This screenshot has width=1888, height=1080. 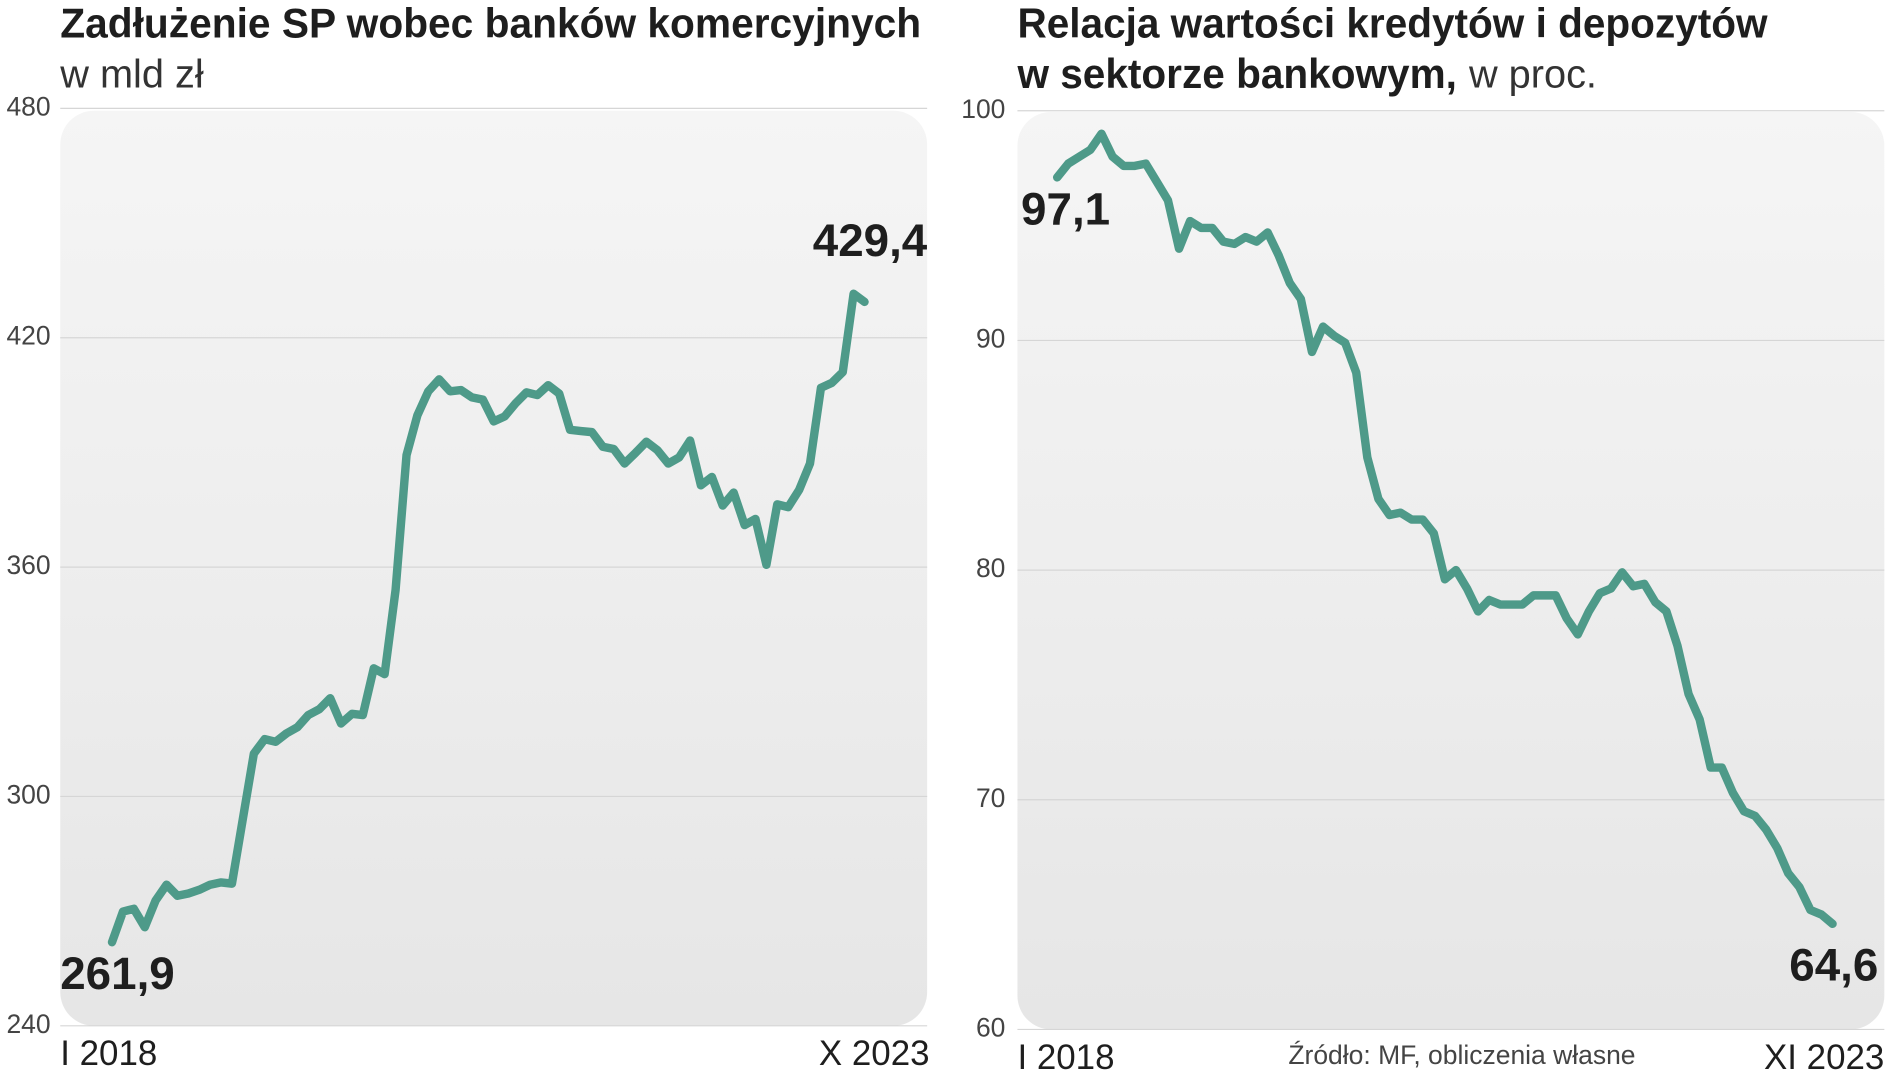 What do you see at coordinates (1532, 75) in the screenshot?
I see `chart-subtitle: w proc.` at bounding box center [1532, 75].